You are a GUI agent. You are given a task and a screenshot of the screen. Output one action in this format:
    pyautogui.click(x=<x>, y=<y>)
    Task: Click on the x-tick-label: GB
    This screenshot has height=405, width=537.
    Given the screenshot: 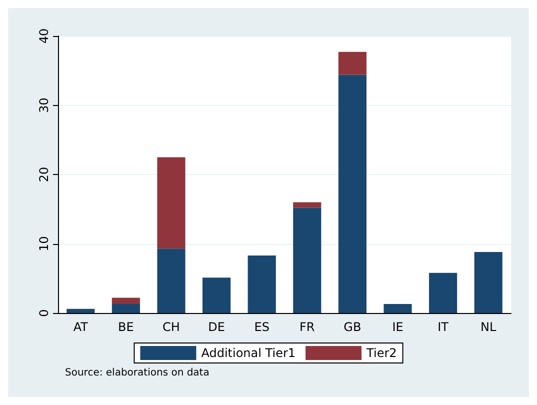 What is the action you would take?
    pyautogui.click(x=353, y=327)
    